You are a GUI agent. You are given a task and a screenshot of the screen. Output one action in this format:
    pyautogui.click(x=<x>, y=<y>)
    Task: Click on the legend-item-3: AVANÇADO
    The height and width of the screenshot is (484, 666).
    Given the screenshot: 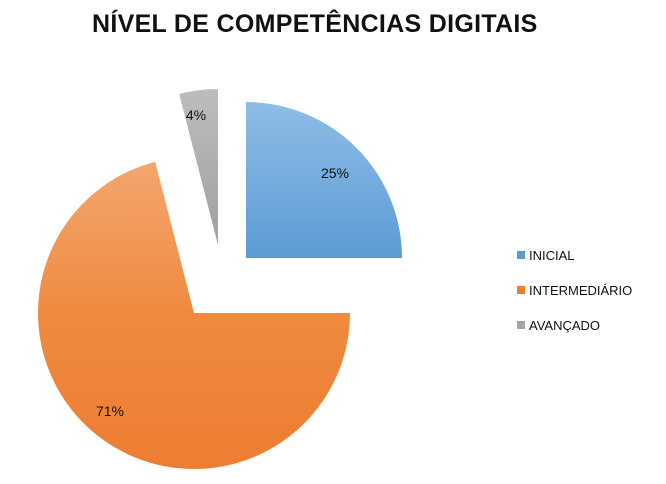 What is the action you would take?
    pyautogui.click(x=574, y=325)
    